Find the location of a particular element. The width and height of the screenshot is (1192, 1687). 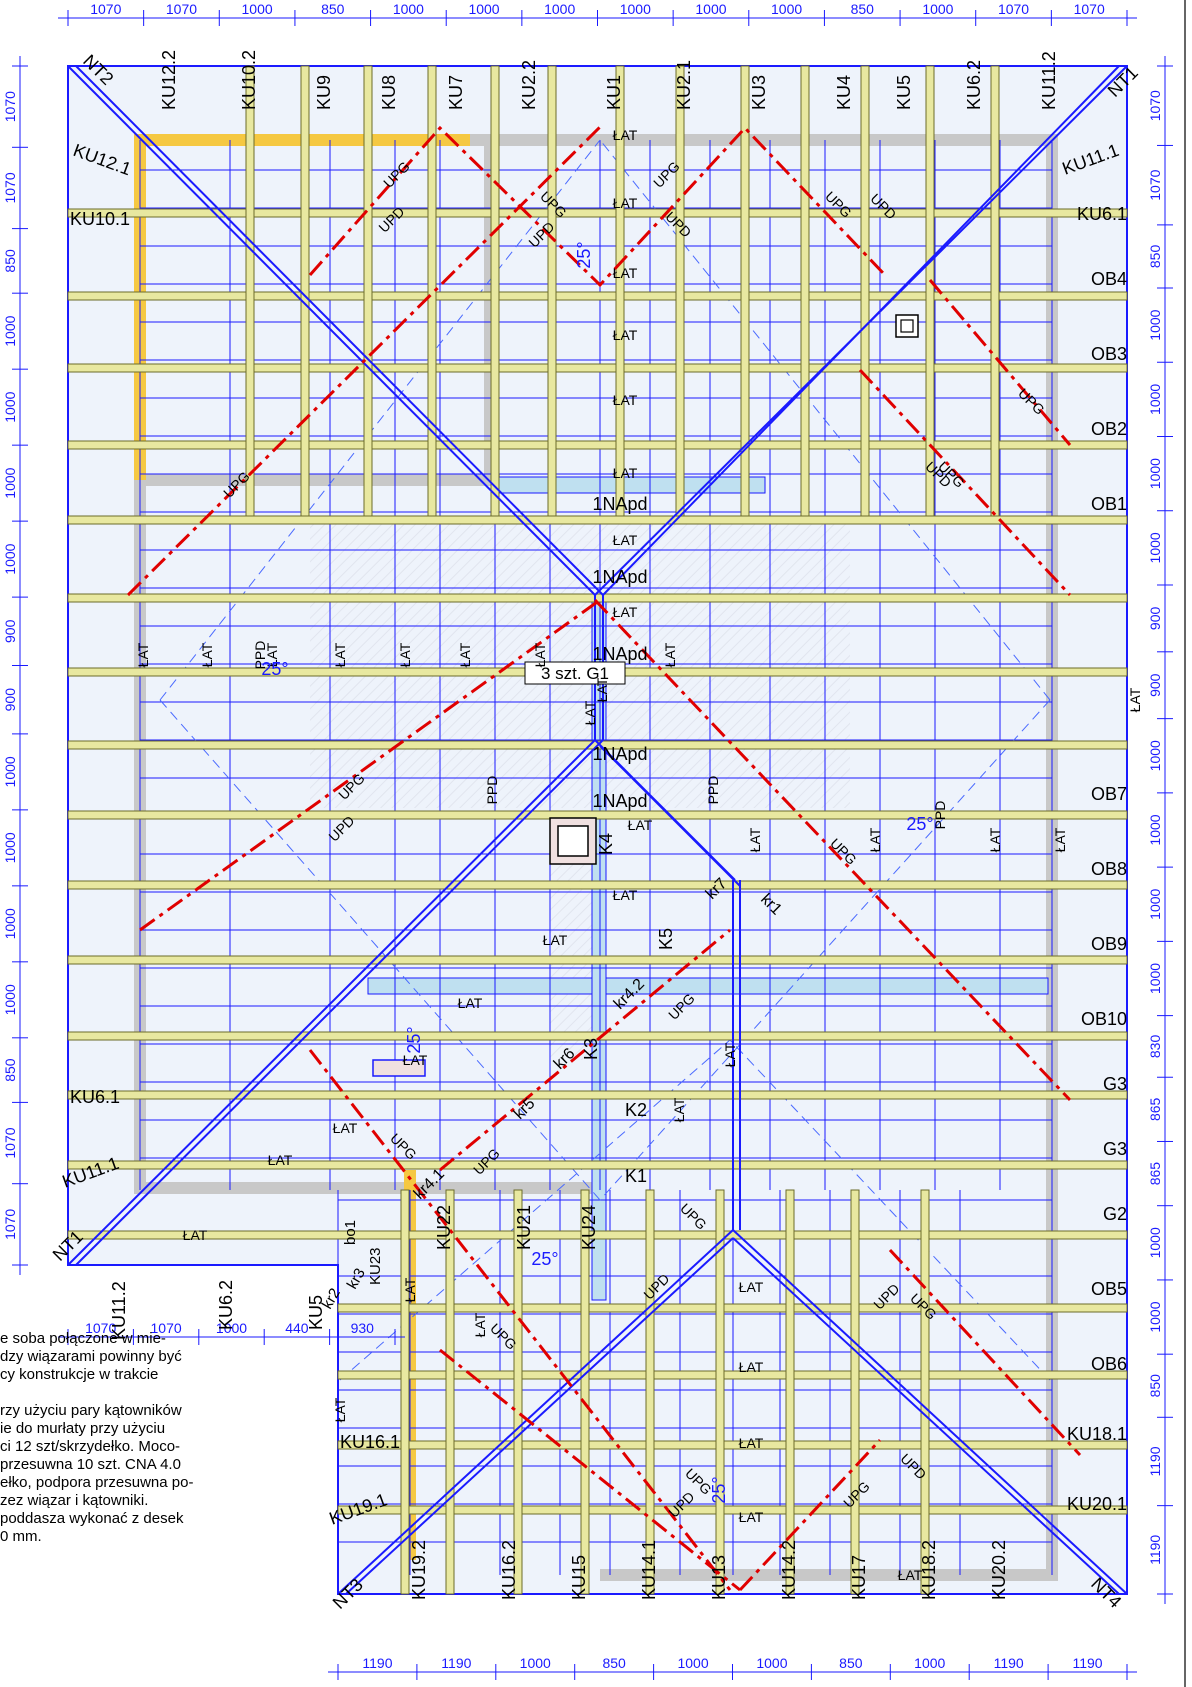

right-dimension: 830 is located at coordinates (1155, 1047).